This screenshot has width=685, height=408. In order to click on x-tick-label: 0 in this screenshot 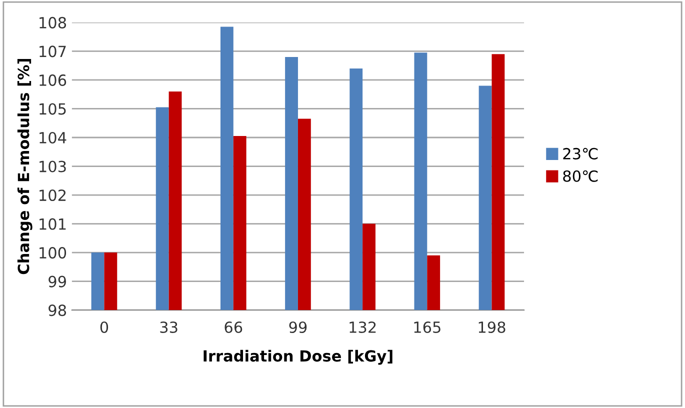, I will do `click(104, 327)`.